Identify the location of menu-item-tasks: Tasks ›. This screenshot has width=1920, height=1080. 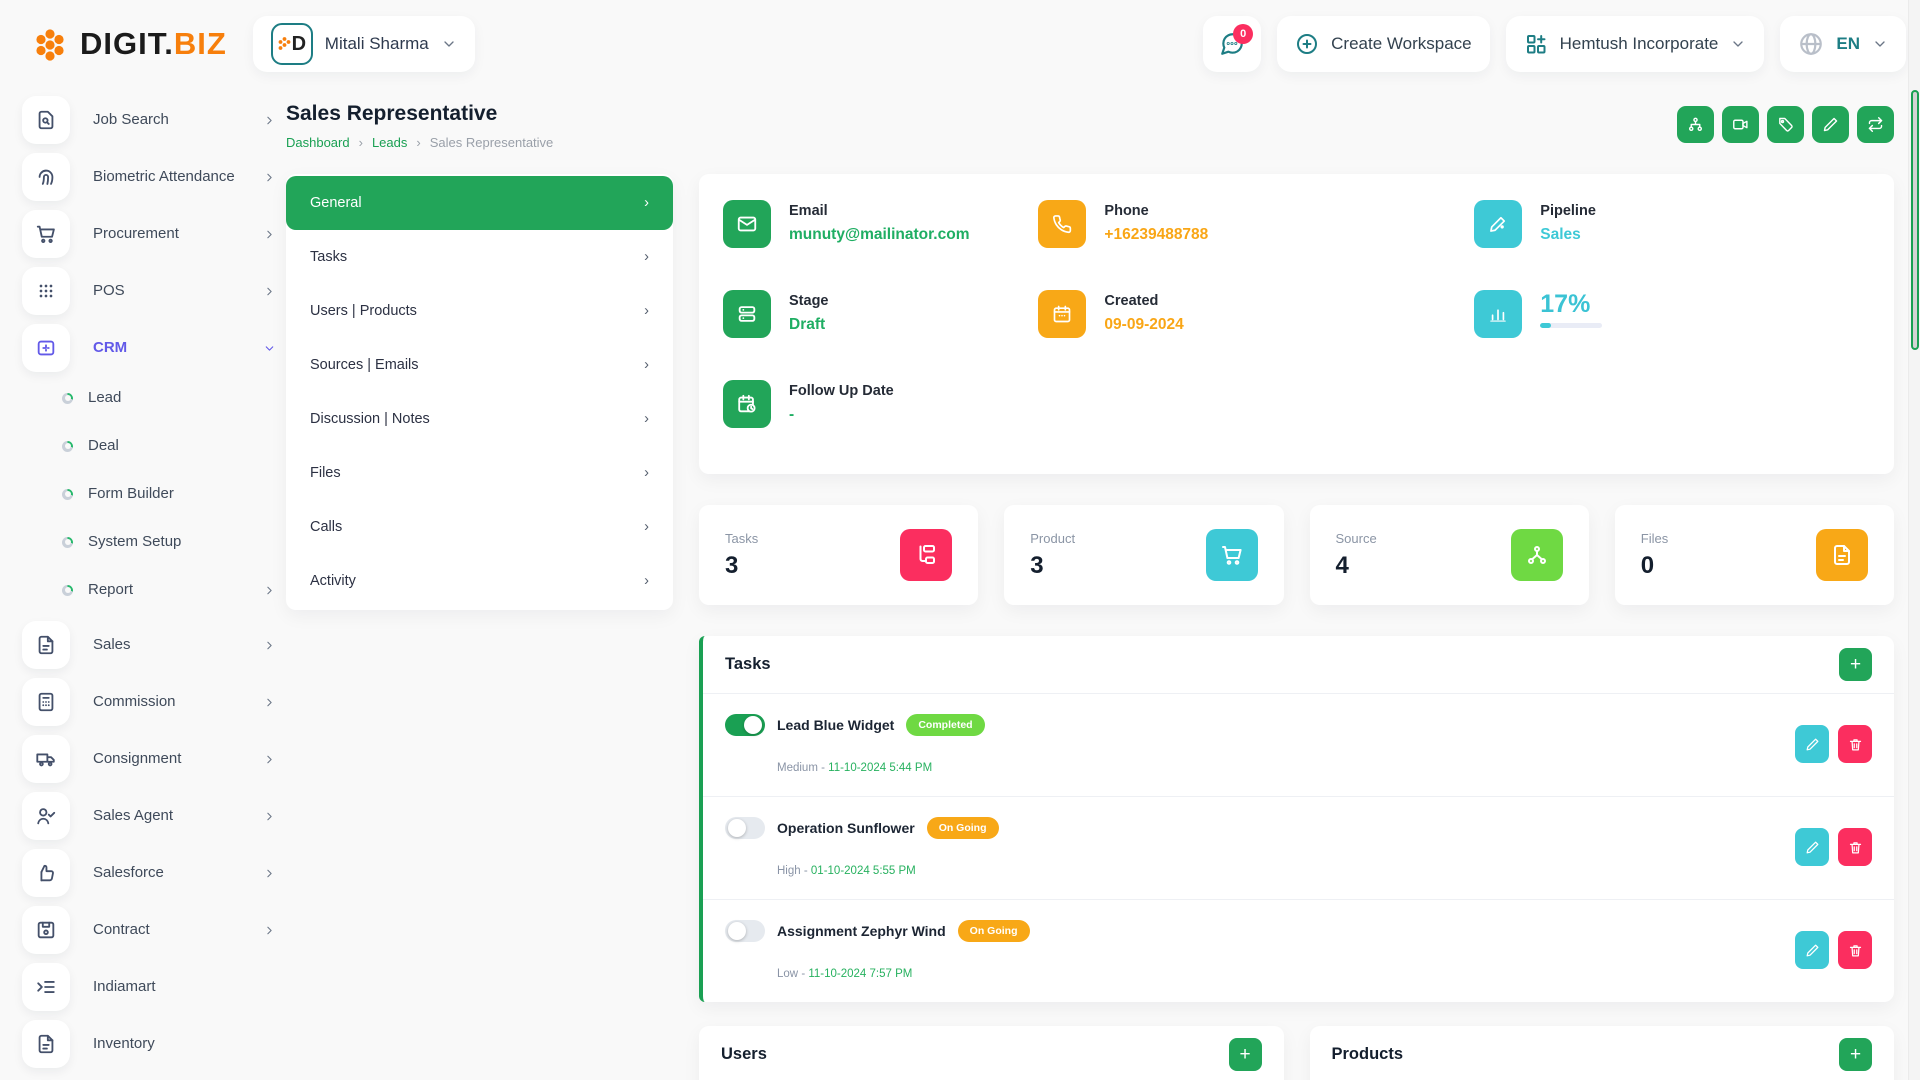
(479, 257).